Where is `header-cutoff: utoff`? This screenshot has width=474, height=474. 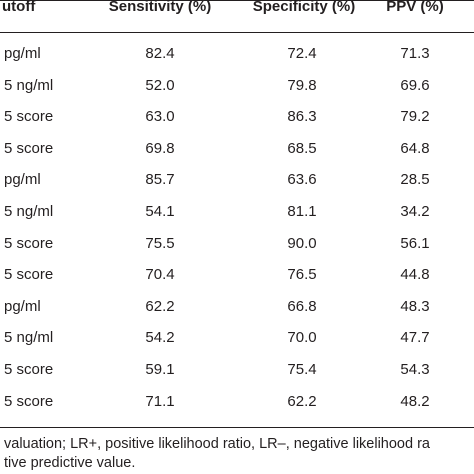 header-cutoff: utoff is located at coordinates (19, 7).